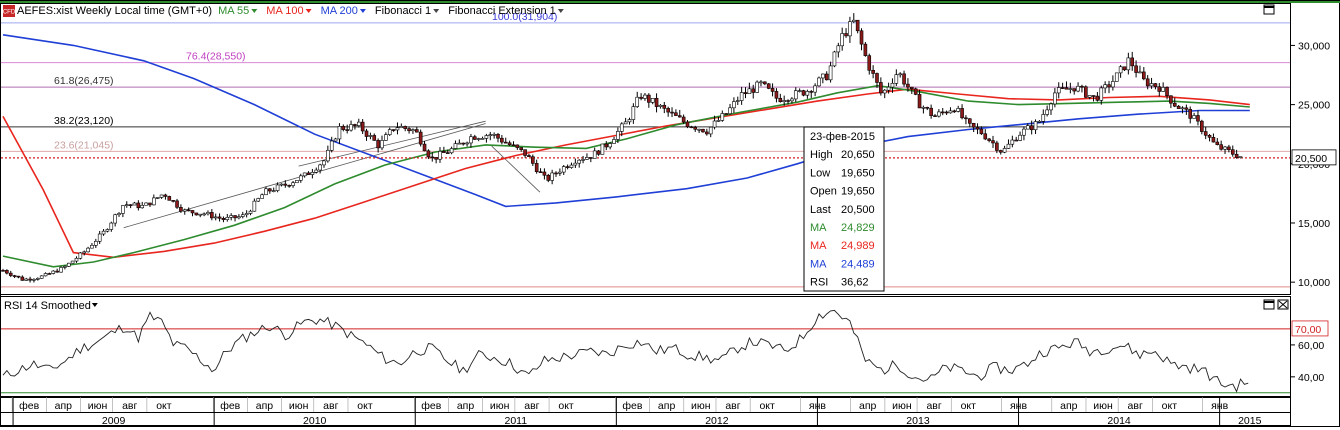  I want to click on month-label: окт, so click(969, 406).